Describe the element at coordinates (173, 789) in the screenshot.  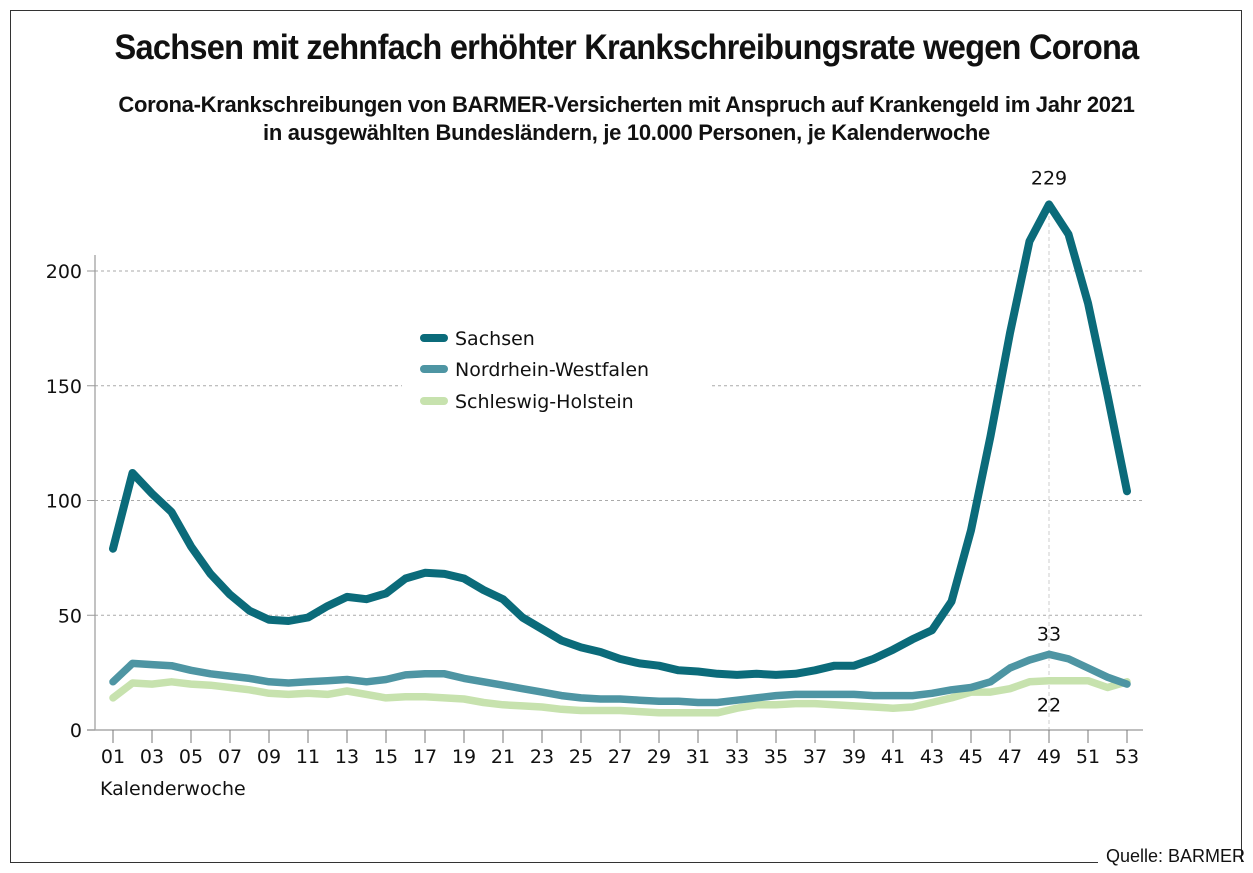
I see `x-axis-label: Kalenderwoche` at that location.